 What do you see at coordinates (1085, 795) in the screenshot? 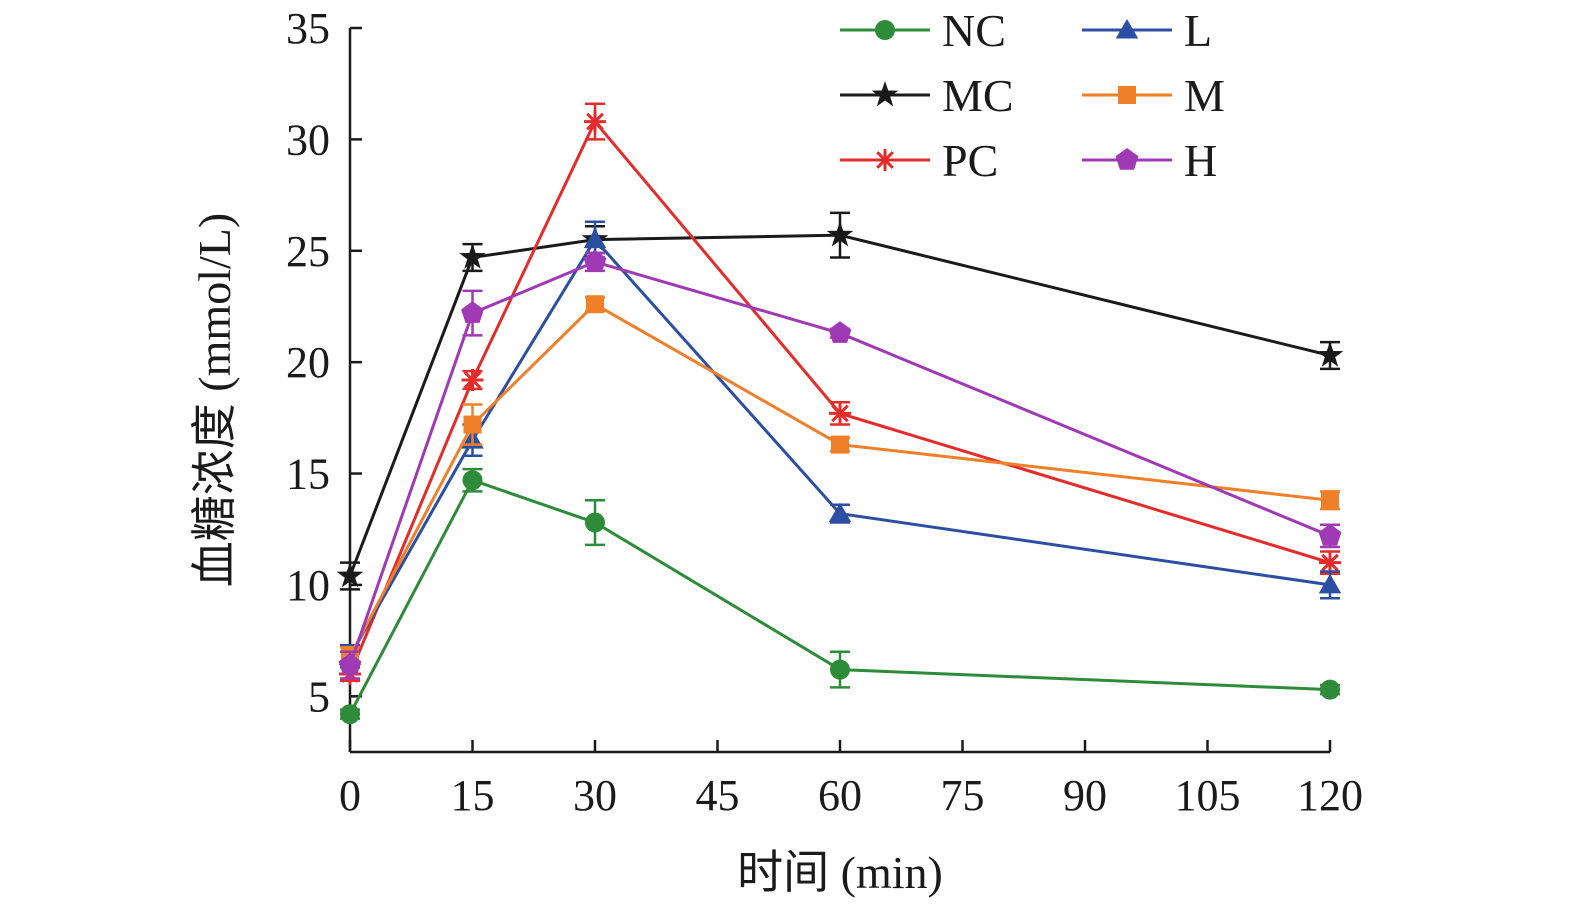
I see `x-tick-label: 90` at bounding box center [1085, 795].